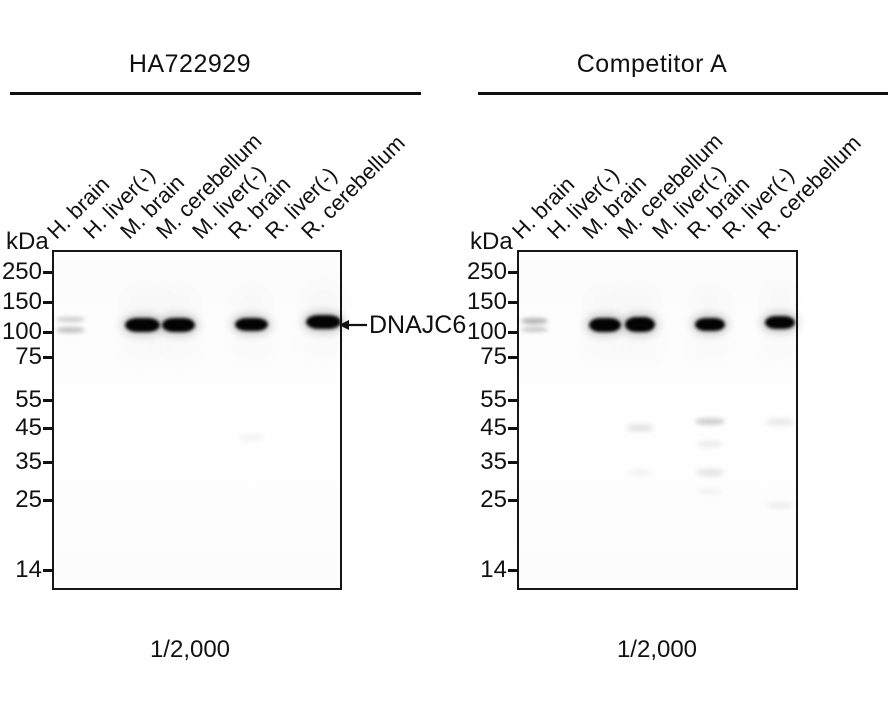  What do you see at coordinates (47, 428) in the screenshot?
I see `marker-tick-45-left` at bounding box center [47, 428].